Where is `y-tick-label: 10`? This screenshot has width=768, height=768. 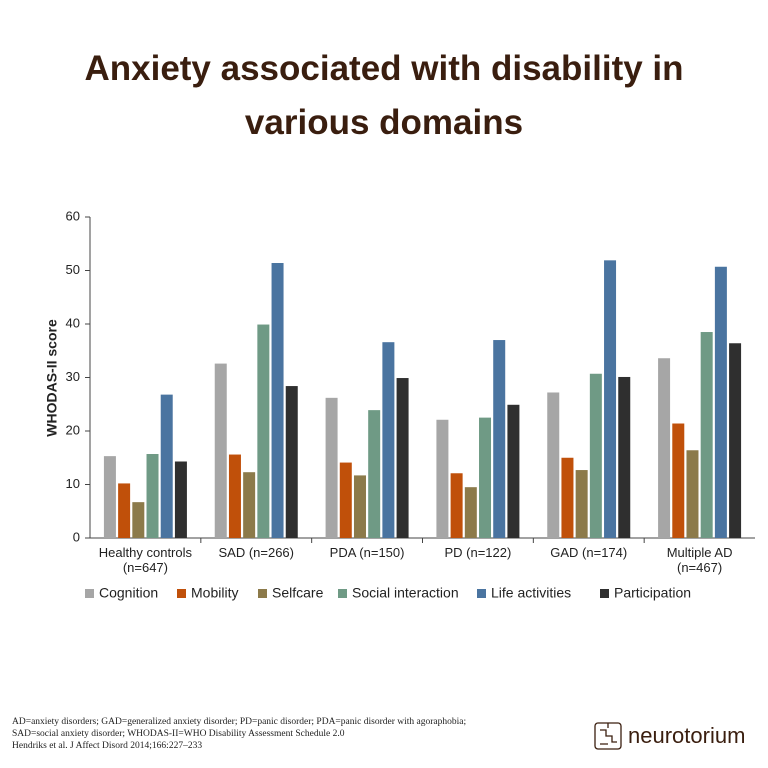
y-tick-label: 10 is located at coordinates (73, 483).